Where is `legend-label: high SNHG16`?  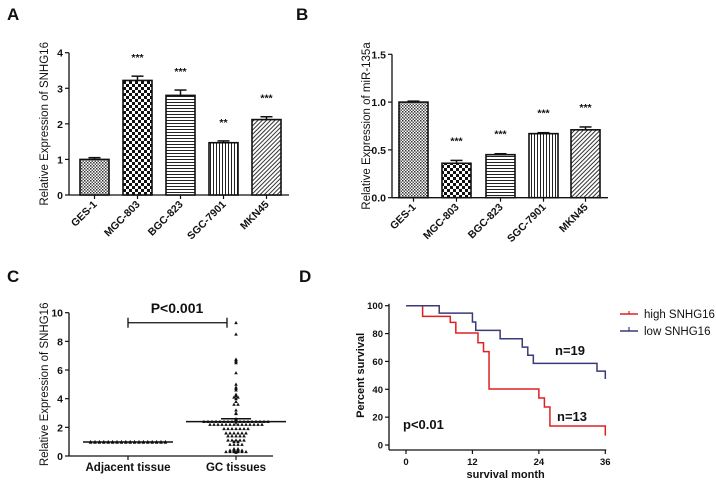
legend-label: high SNHG16 is located at coordinates (679, 315).